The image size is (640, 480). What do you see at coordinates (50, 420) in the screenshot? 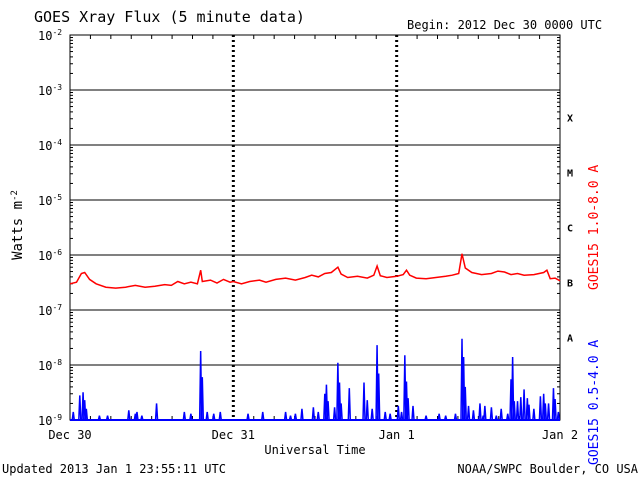
I see `y-tick-label: 10⁻⁹` at bounding box center [50, 420].